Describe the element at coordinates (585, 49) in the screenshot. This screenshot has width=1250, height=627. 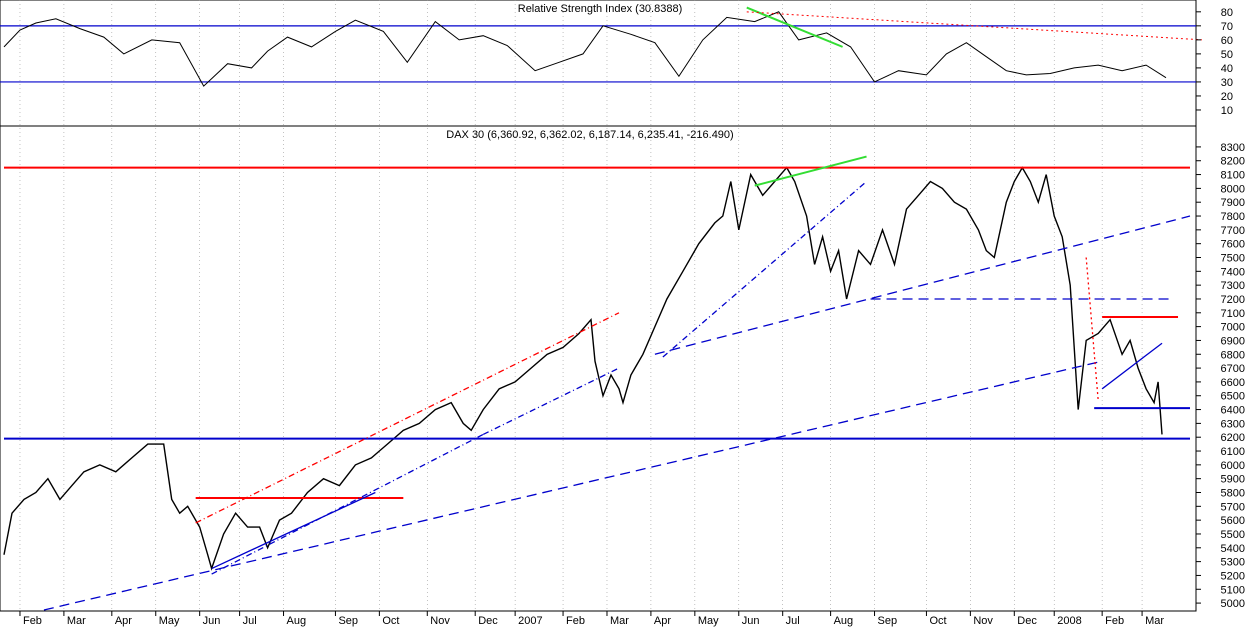
I see `rsi-series-line` at that location.